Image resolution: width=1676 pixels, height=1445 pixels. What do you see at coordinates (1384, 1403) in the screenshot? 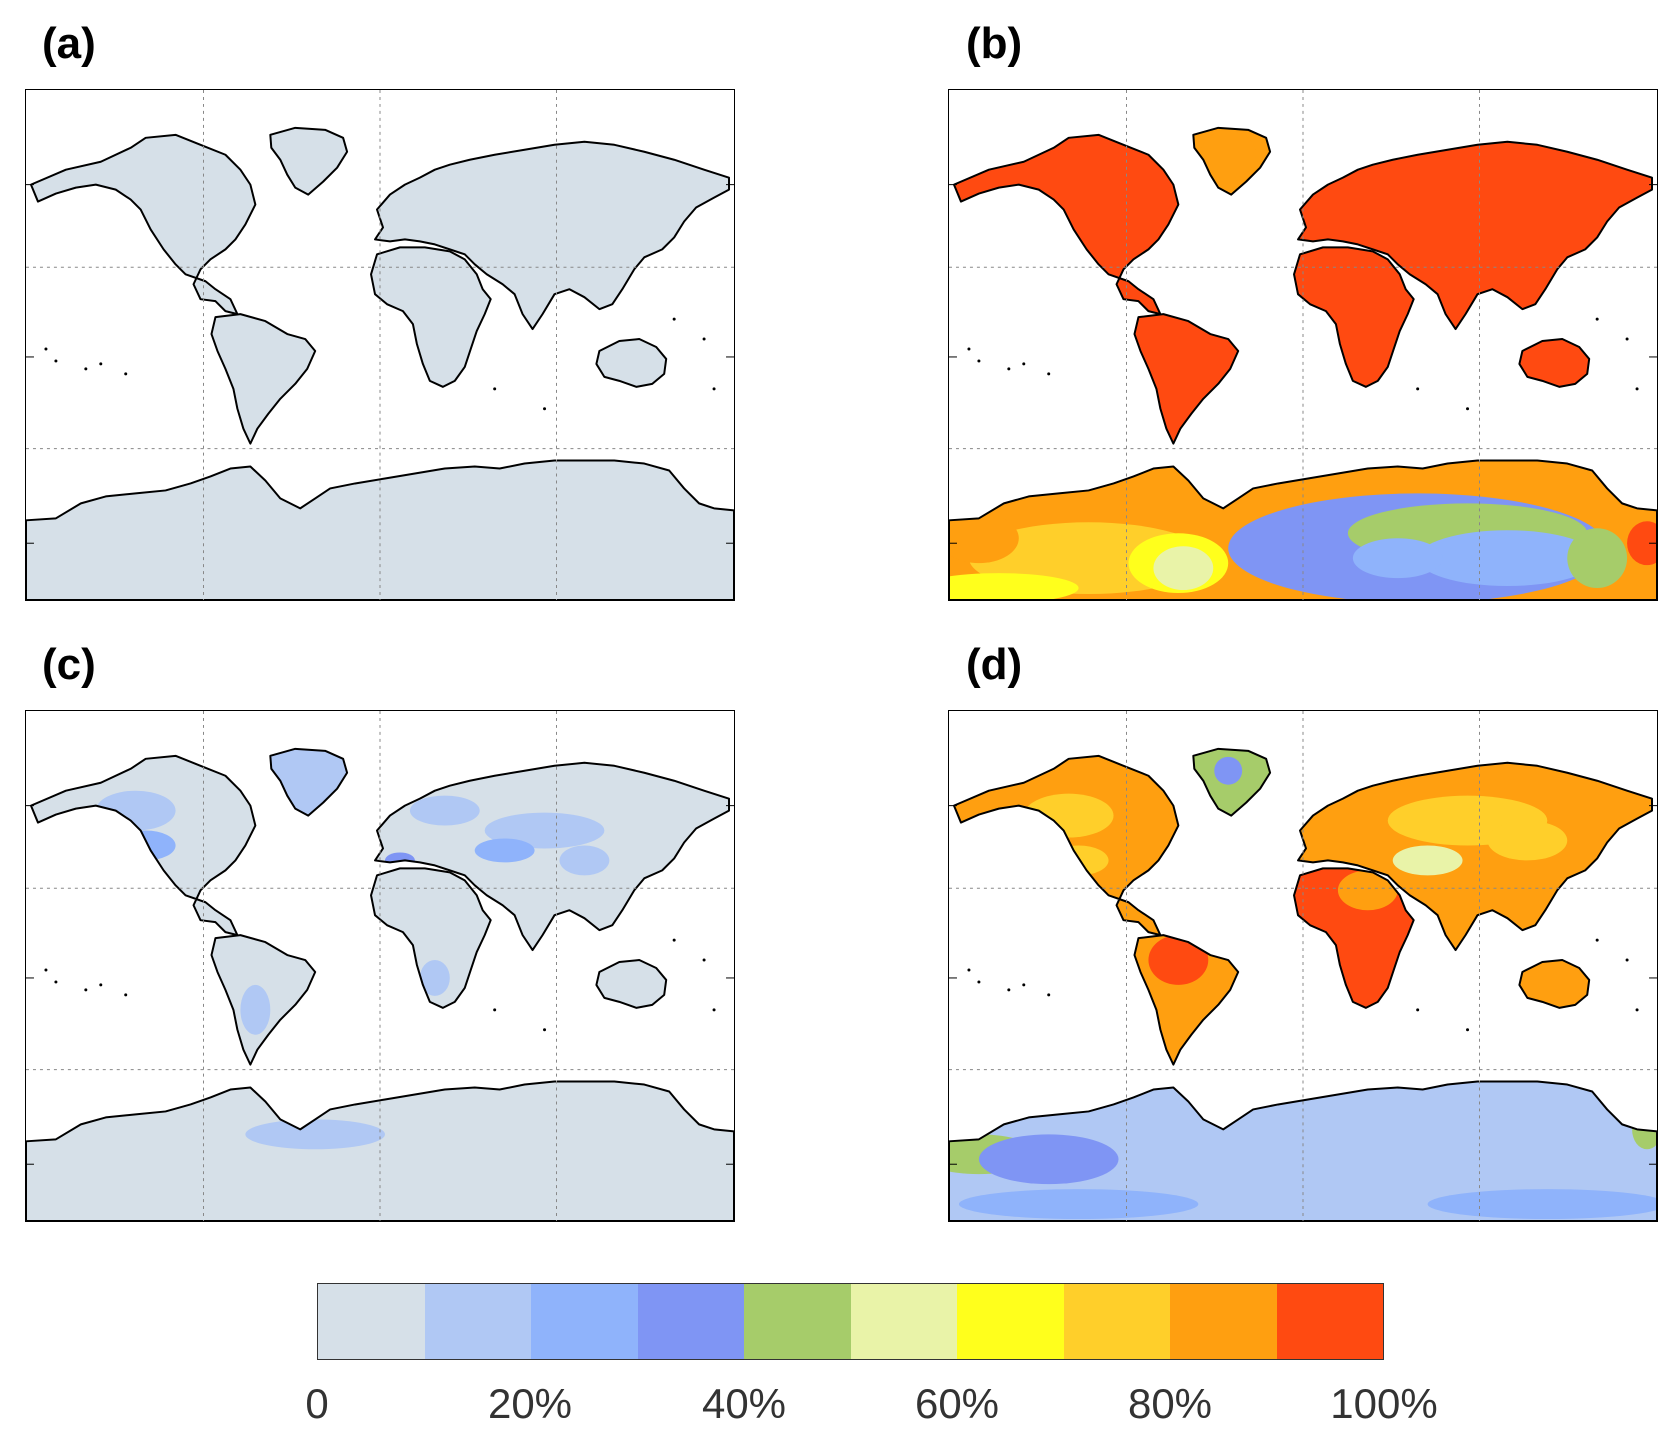
I see `colorbar-tick-100: 100%` at bounding box center [1384, 1403].